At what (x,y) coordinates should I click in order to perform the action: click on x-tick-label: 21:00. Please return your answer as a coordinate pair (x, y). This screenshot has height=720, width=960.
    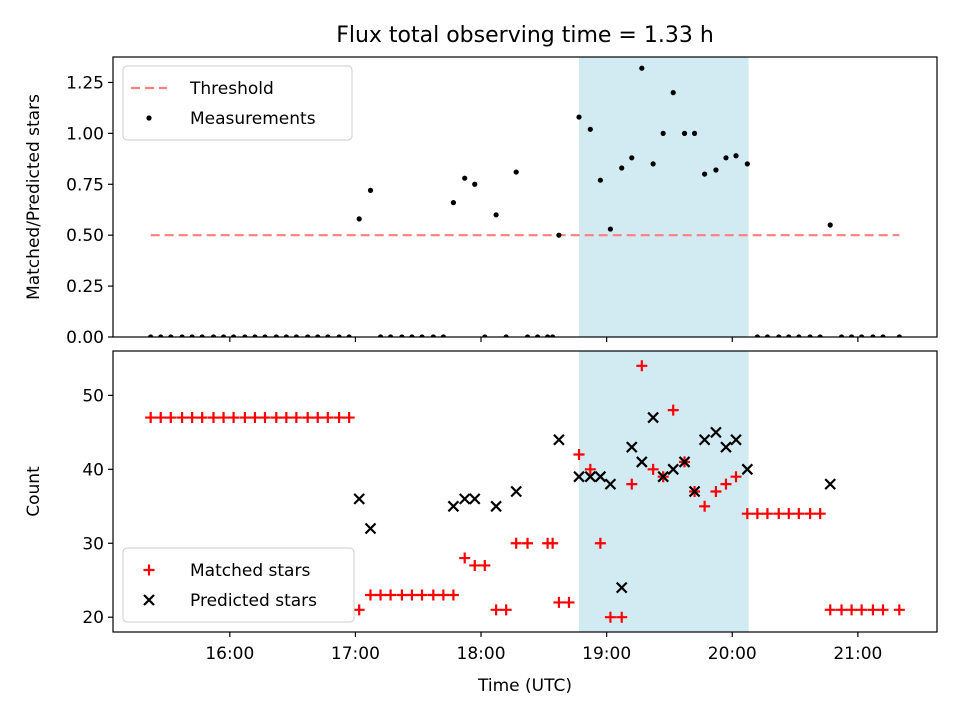
    Looking at the image, I should click on (857, 654).